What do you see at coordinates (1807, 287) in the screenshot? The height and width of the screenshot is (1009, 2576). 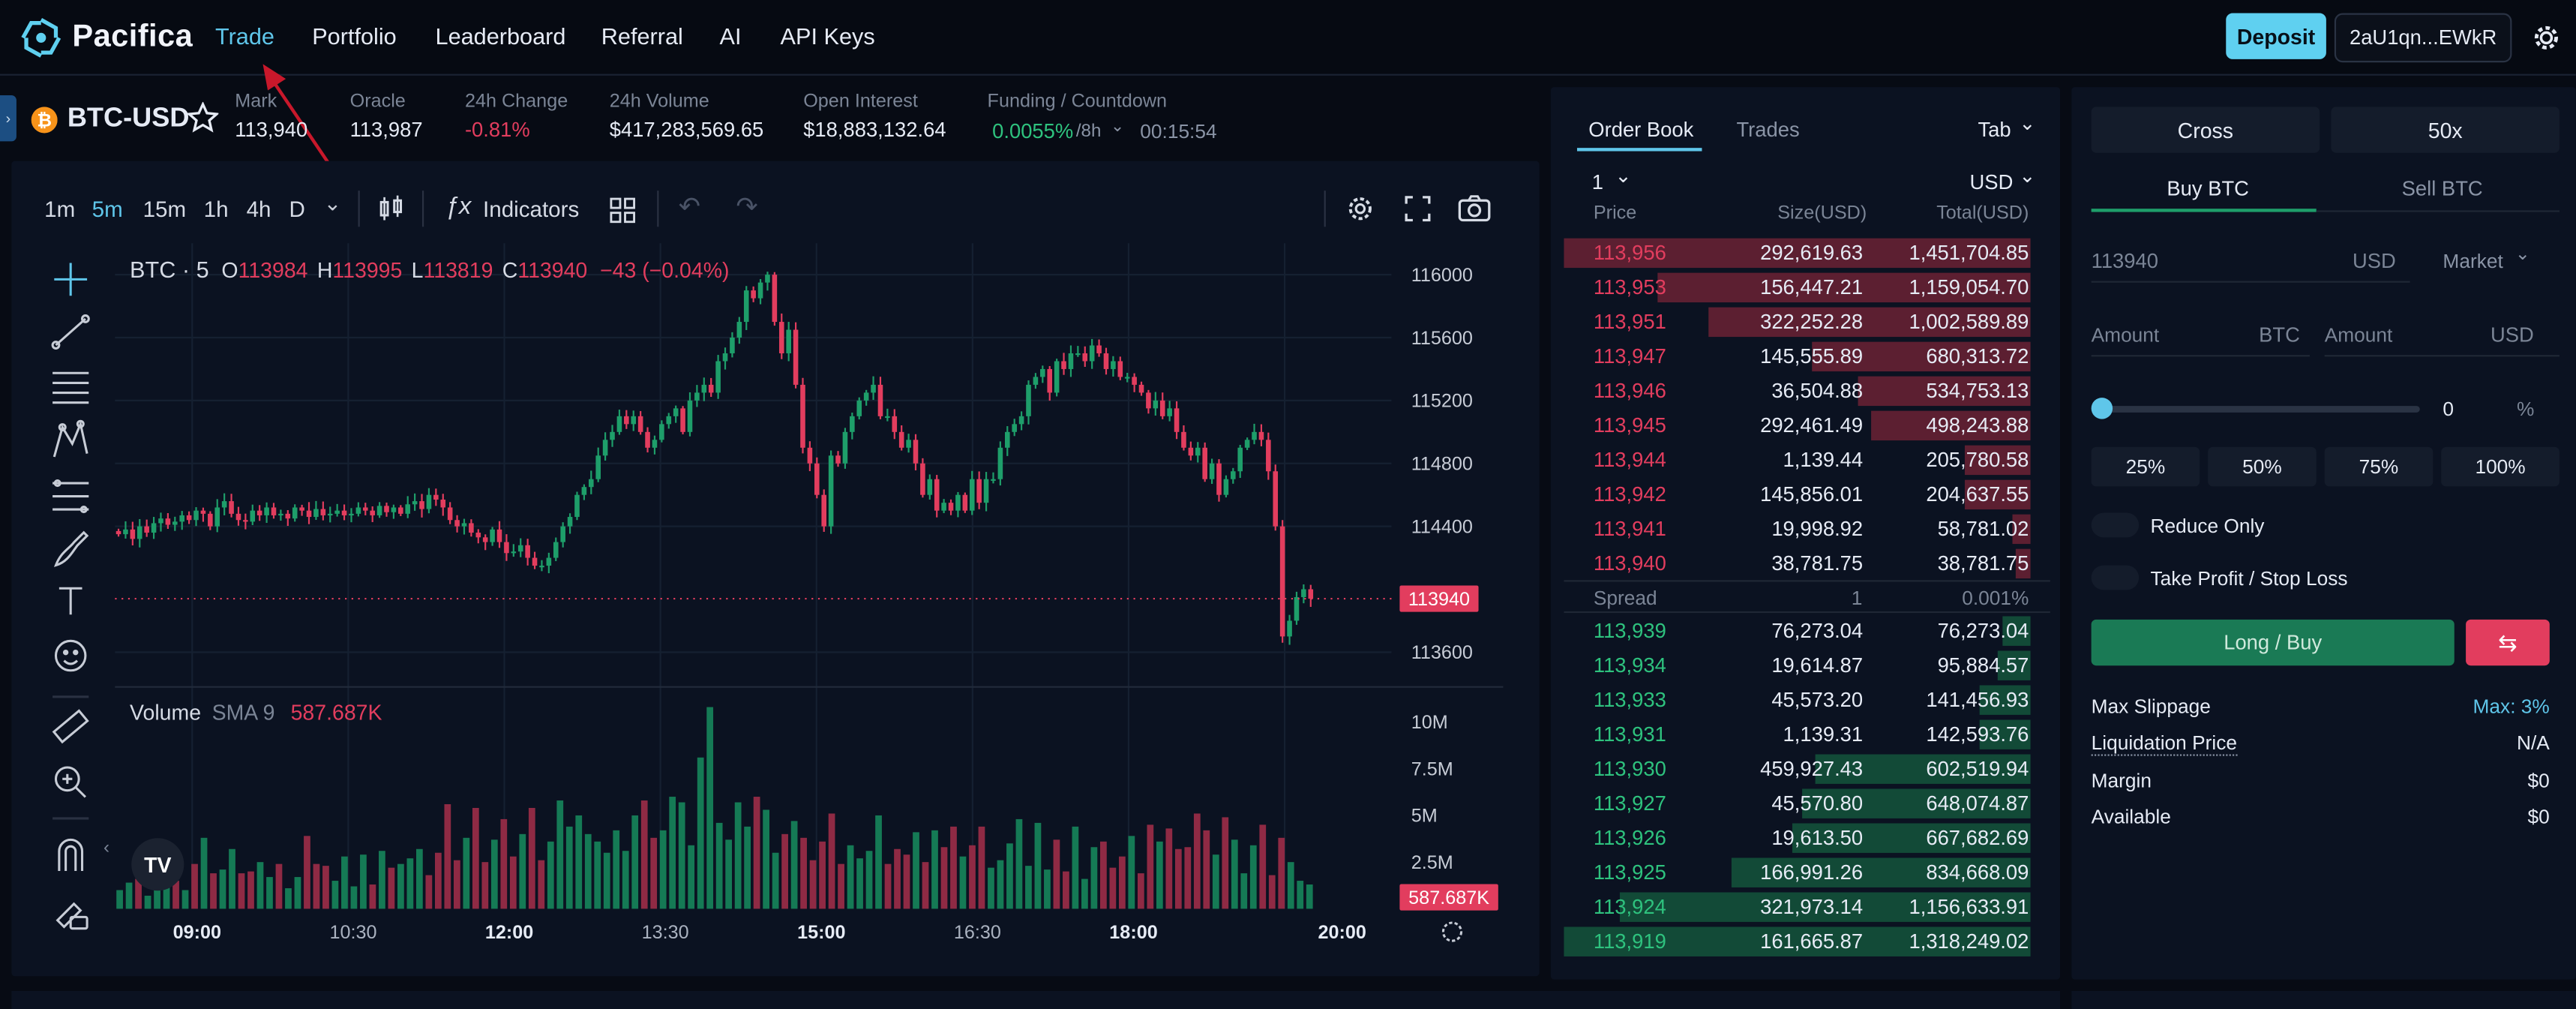 I see `ask-row: 113,953 156,447.21 1,159,054.70` at bounding box center [1807, 287].